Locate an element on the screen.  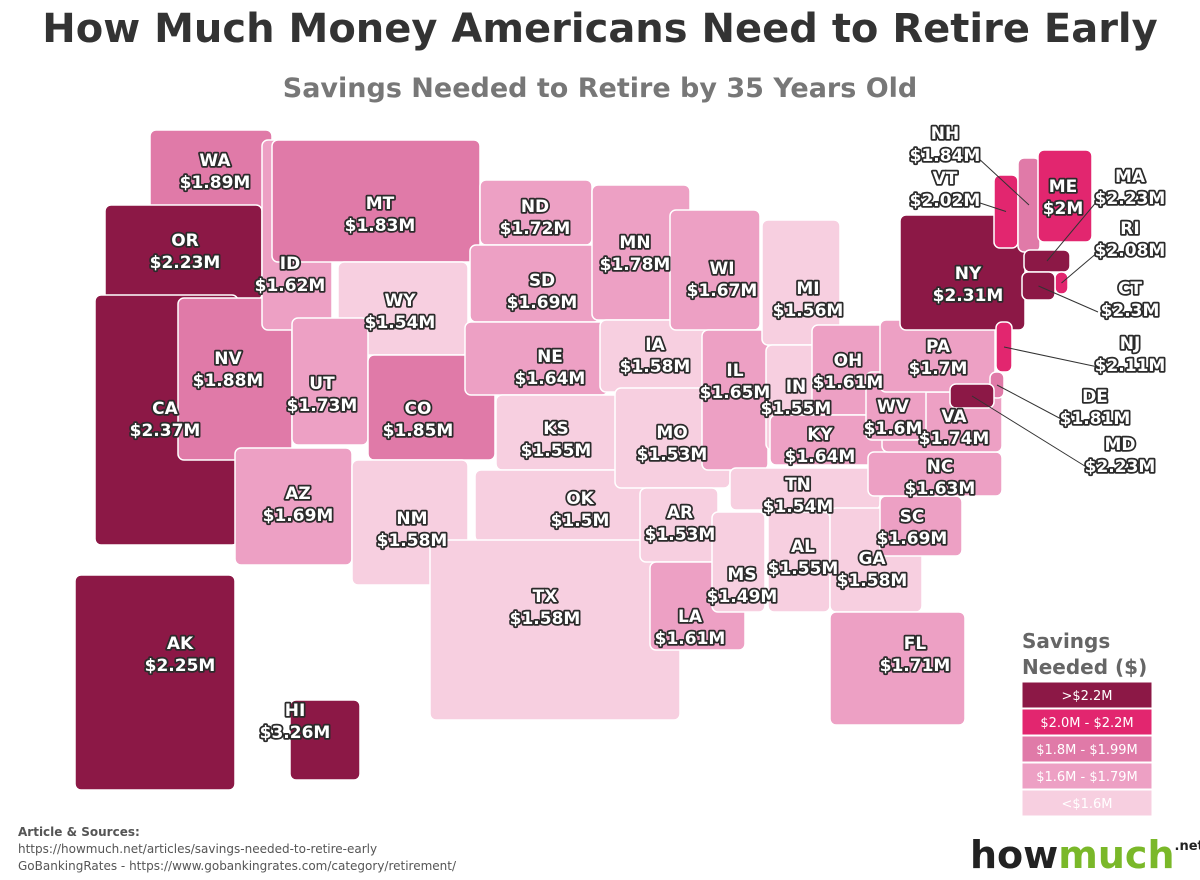
state-abbr: MN is located at coordinates (634, 243).